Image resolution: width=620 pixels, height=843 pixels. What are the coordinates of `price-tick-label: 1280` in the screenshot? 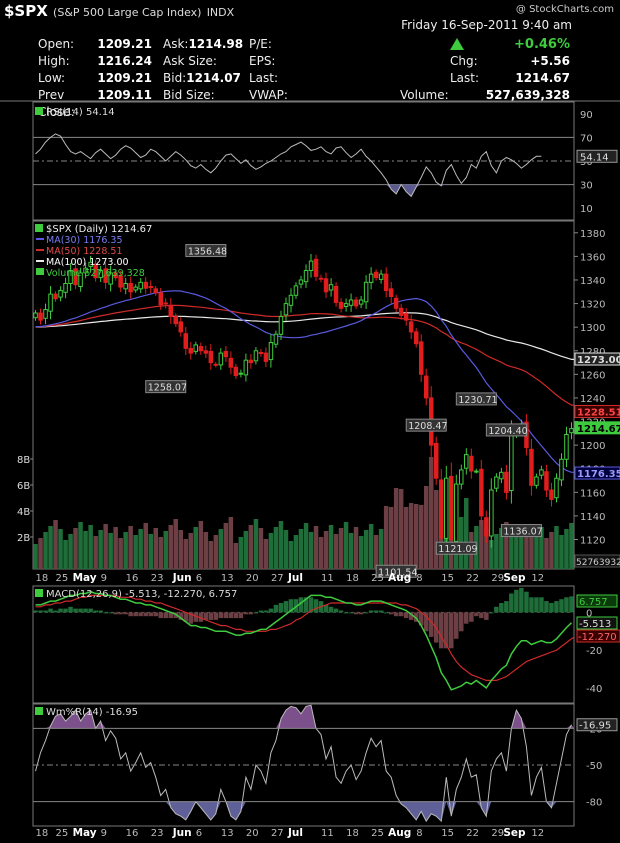 It's located at (592, 352).